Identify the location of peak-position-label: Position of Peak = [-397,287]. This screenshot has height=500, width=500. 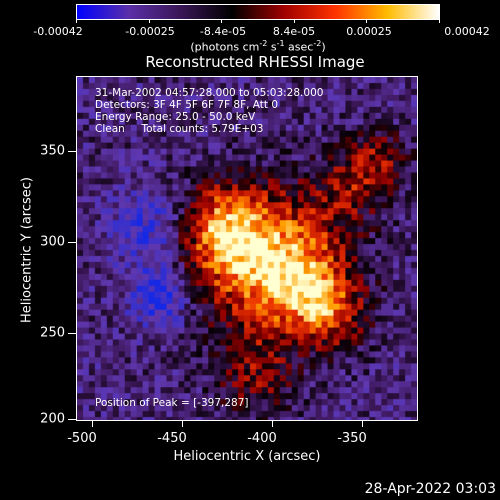
(172, 403).